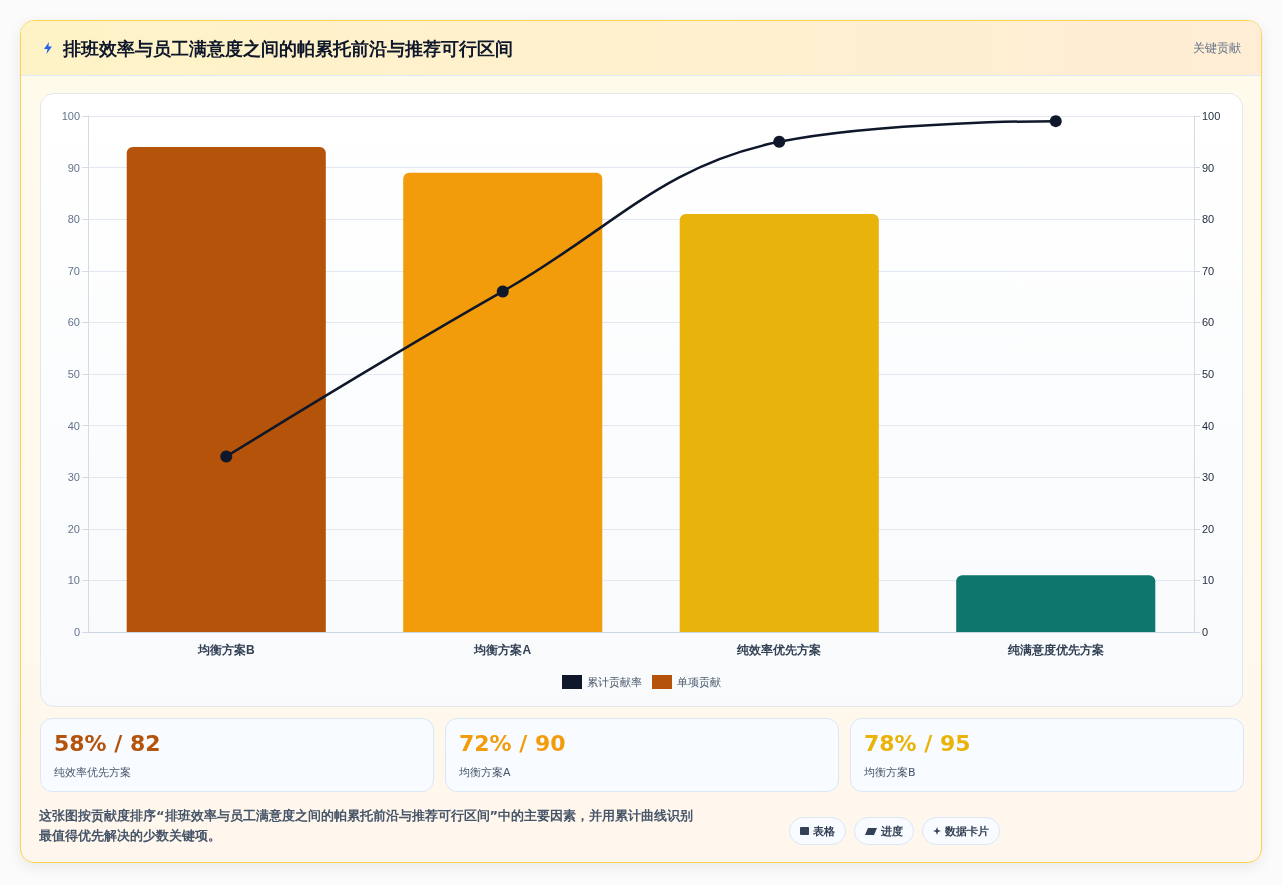 This screenshot has height=885, width=1282. I want to click on x-tick-label: 均衡方案B, so click(225, 650).